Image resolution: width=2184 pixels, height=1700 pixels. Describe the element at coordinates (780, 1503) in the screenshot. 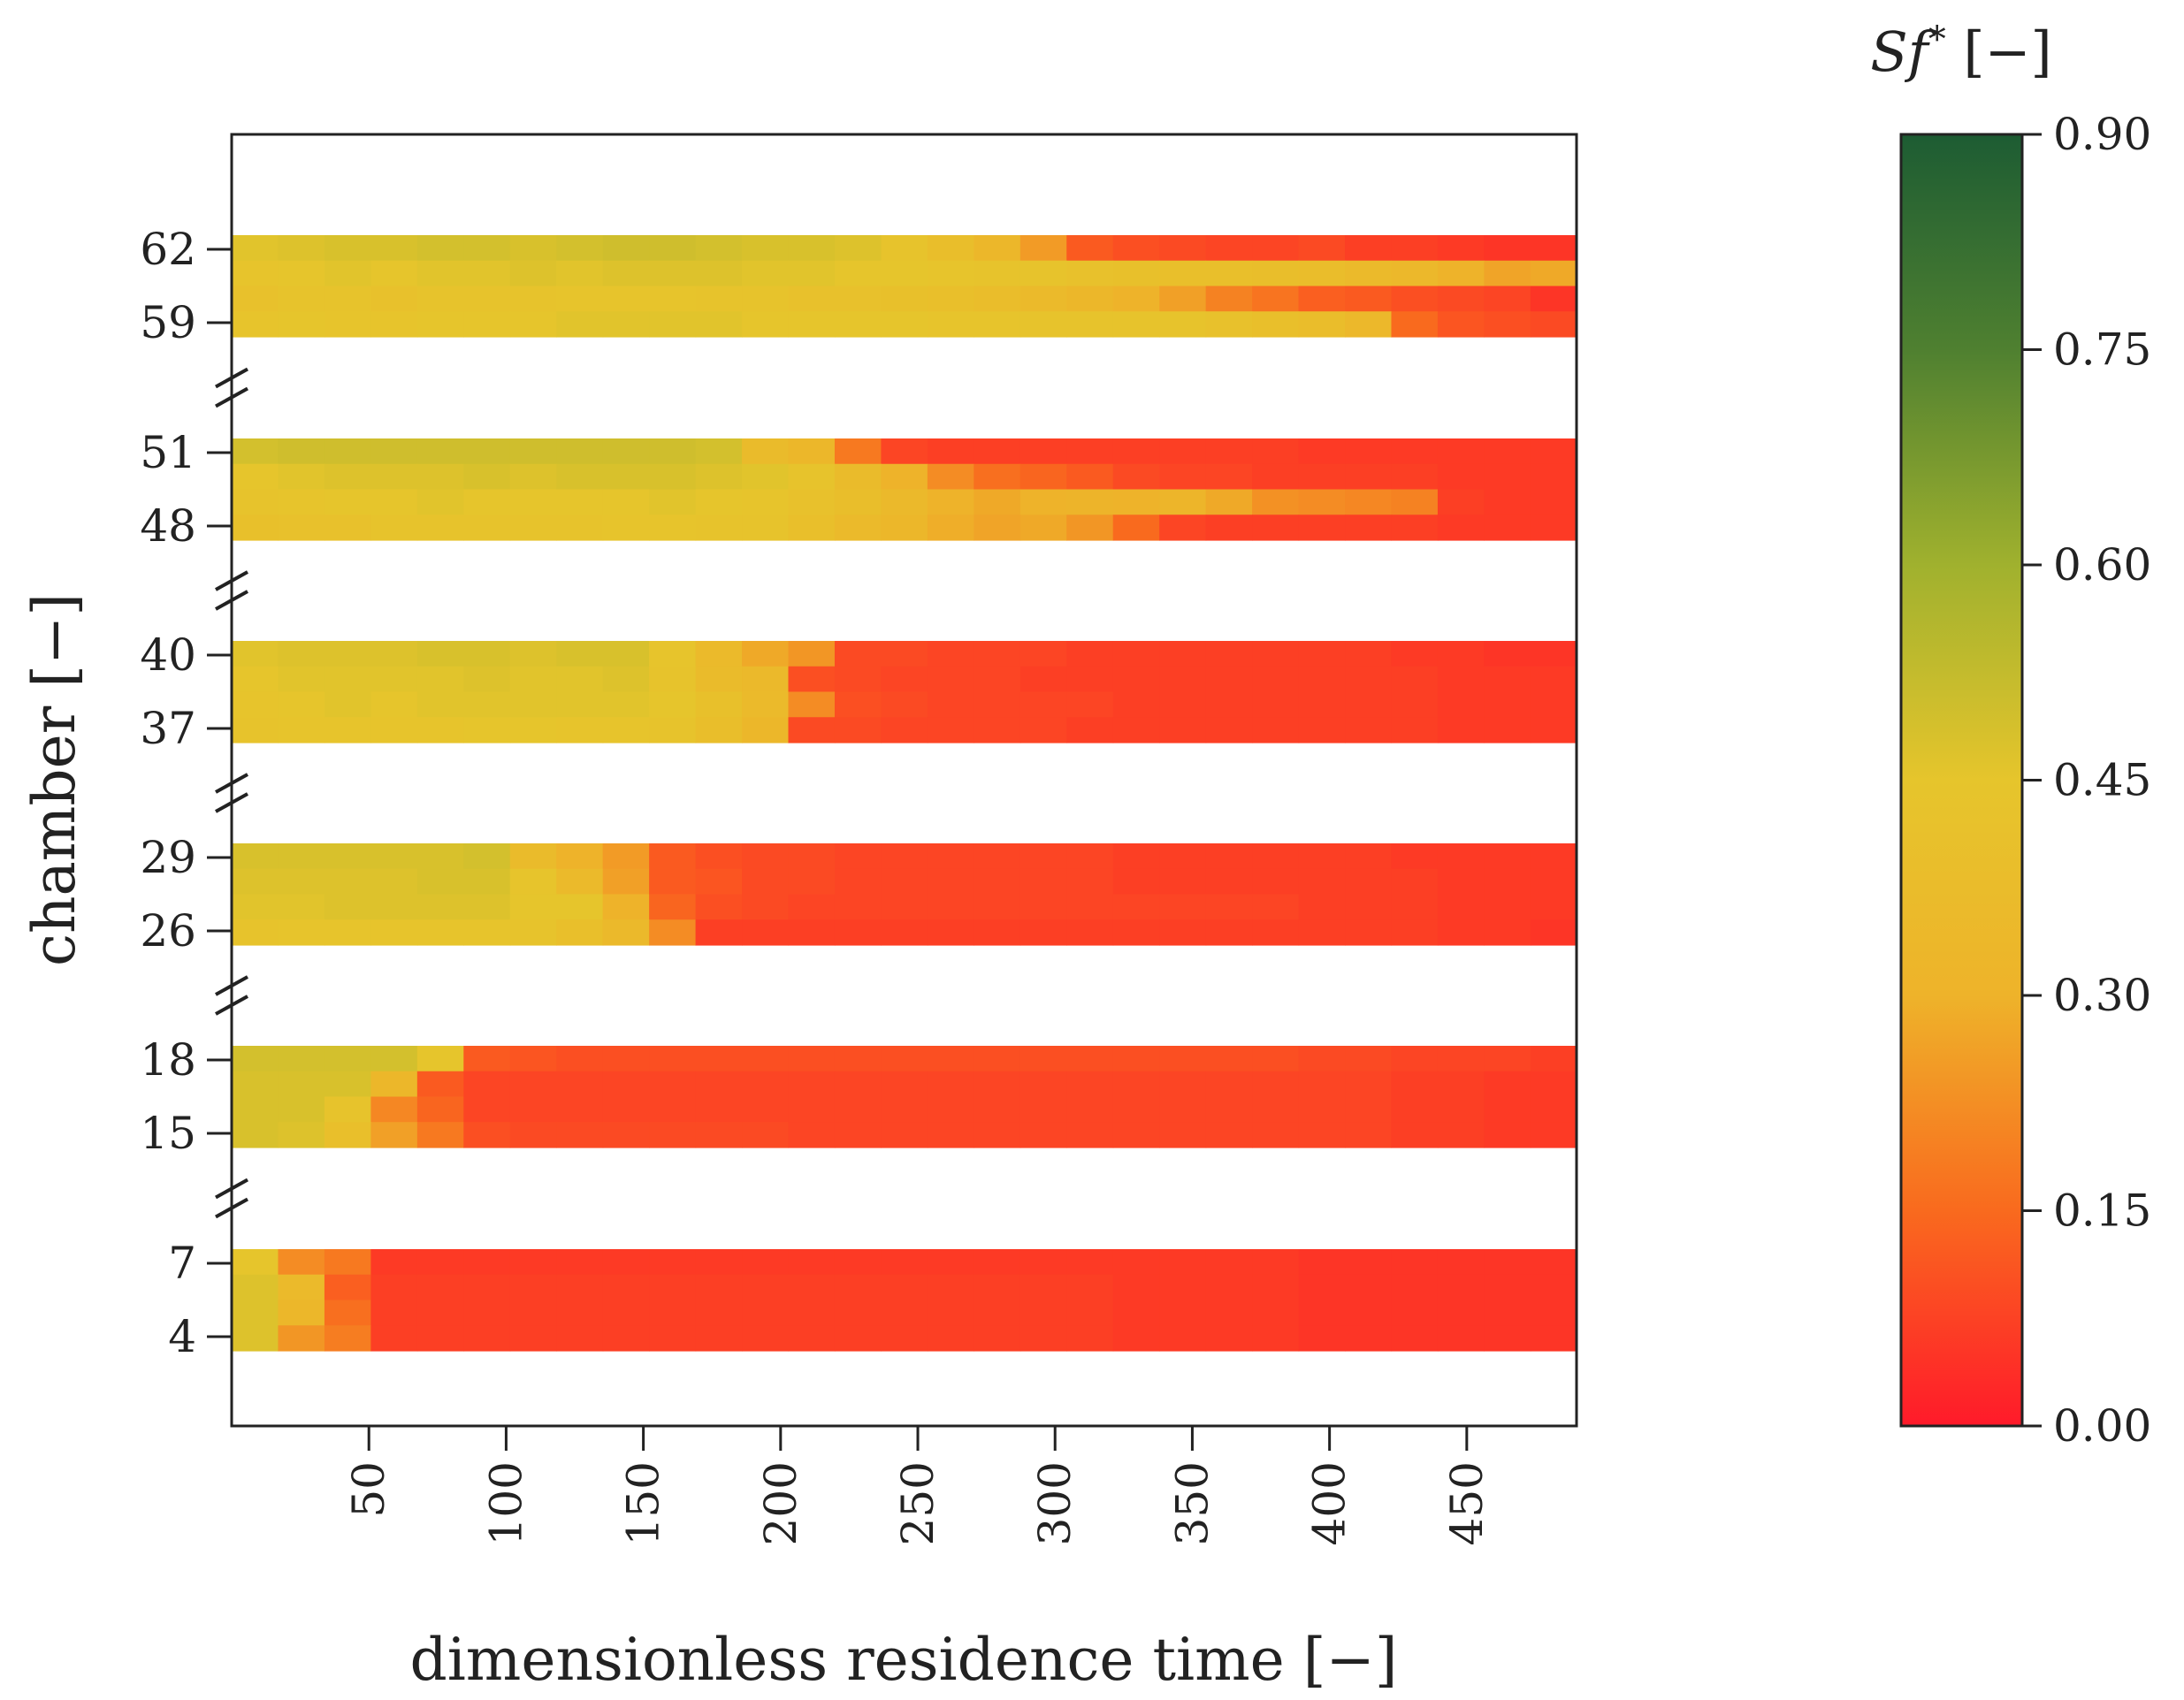

I see `x-tick-label: 200` at that location.